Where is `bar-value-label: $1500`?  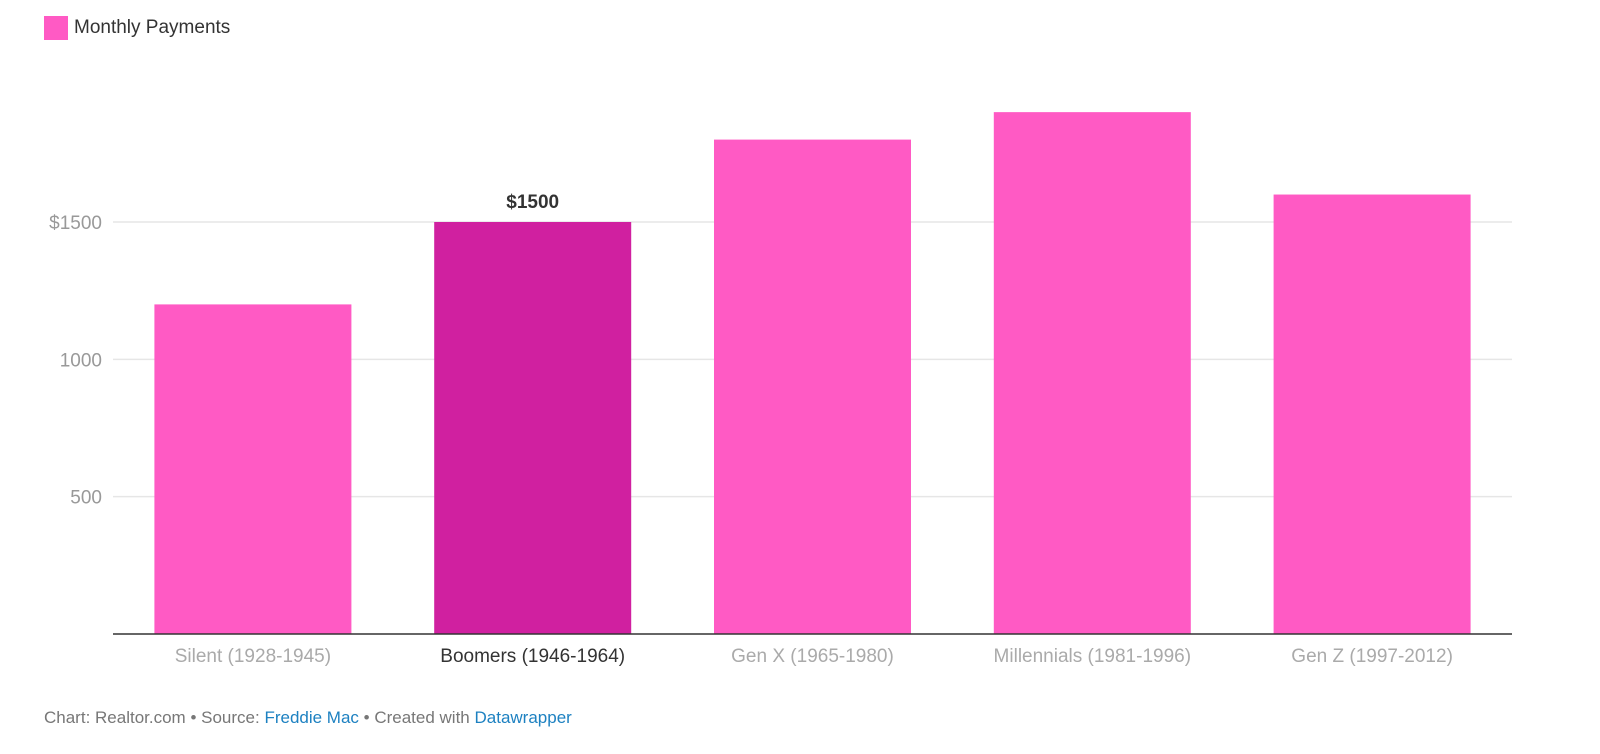 bar-value-label: $1500 is located at coordinates (532, 202).